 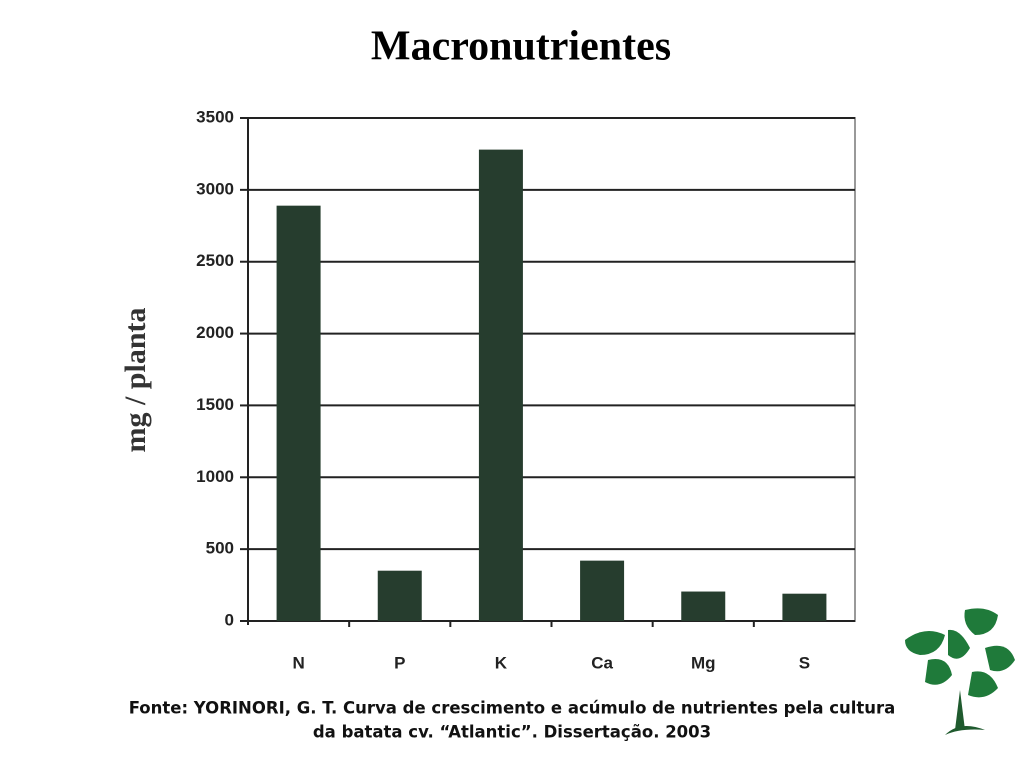 I want to click on y-tick-label: 3000, so click(x=215, y=188).